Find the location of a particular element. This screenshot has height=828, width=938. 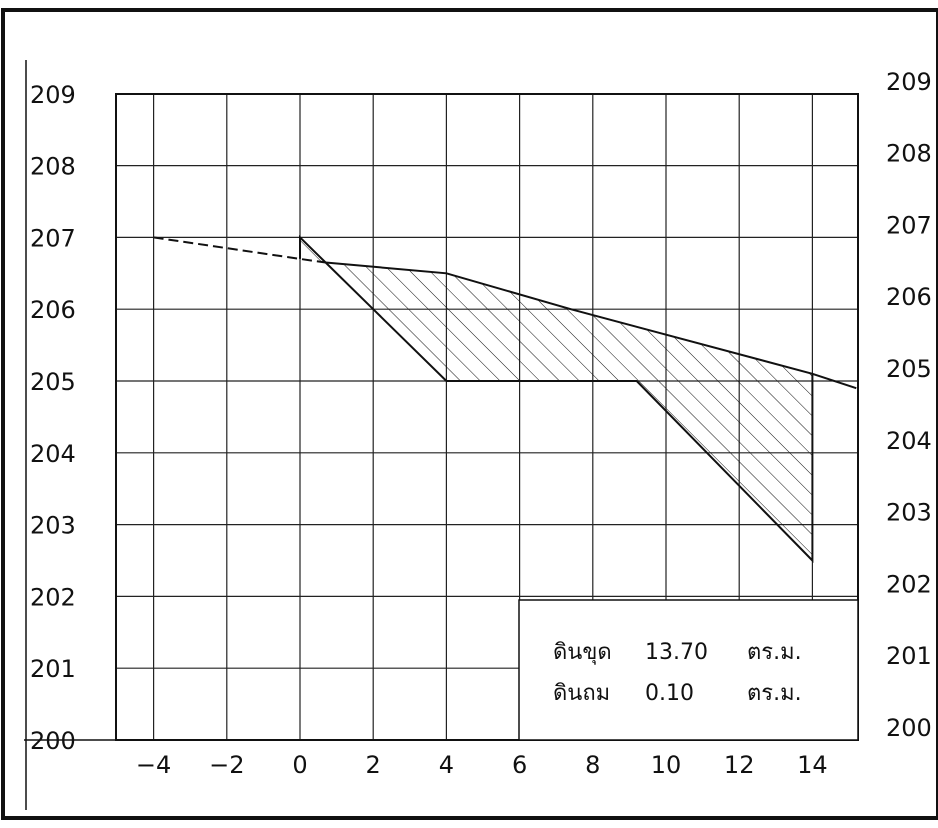

y-tick-label-left: 205 is located at coordinates (53, 382).